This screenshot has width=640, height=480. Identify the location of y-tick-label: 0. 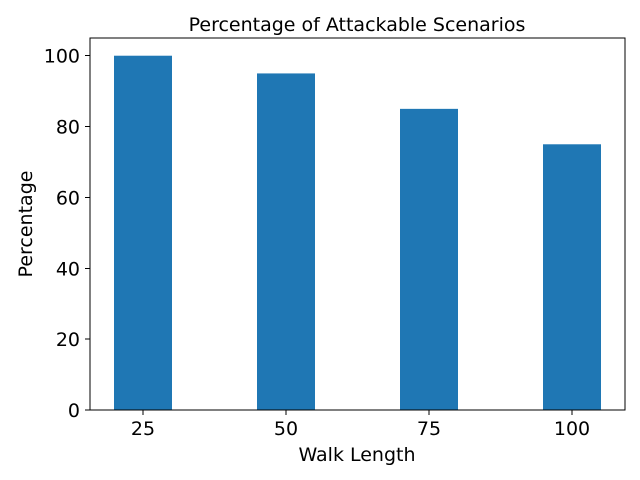
(74, 411).